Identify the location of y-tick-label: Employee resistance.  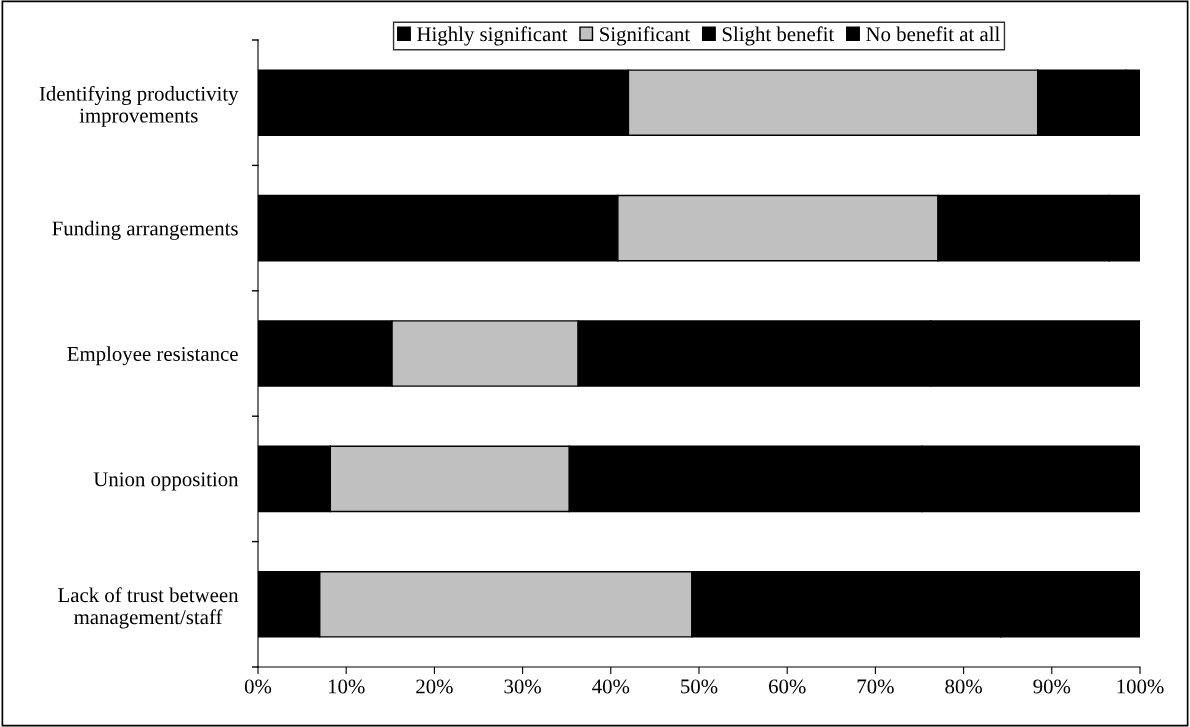
(152, 356).